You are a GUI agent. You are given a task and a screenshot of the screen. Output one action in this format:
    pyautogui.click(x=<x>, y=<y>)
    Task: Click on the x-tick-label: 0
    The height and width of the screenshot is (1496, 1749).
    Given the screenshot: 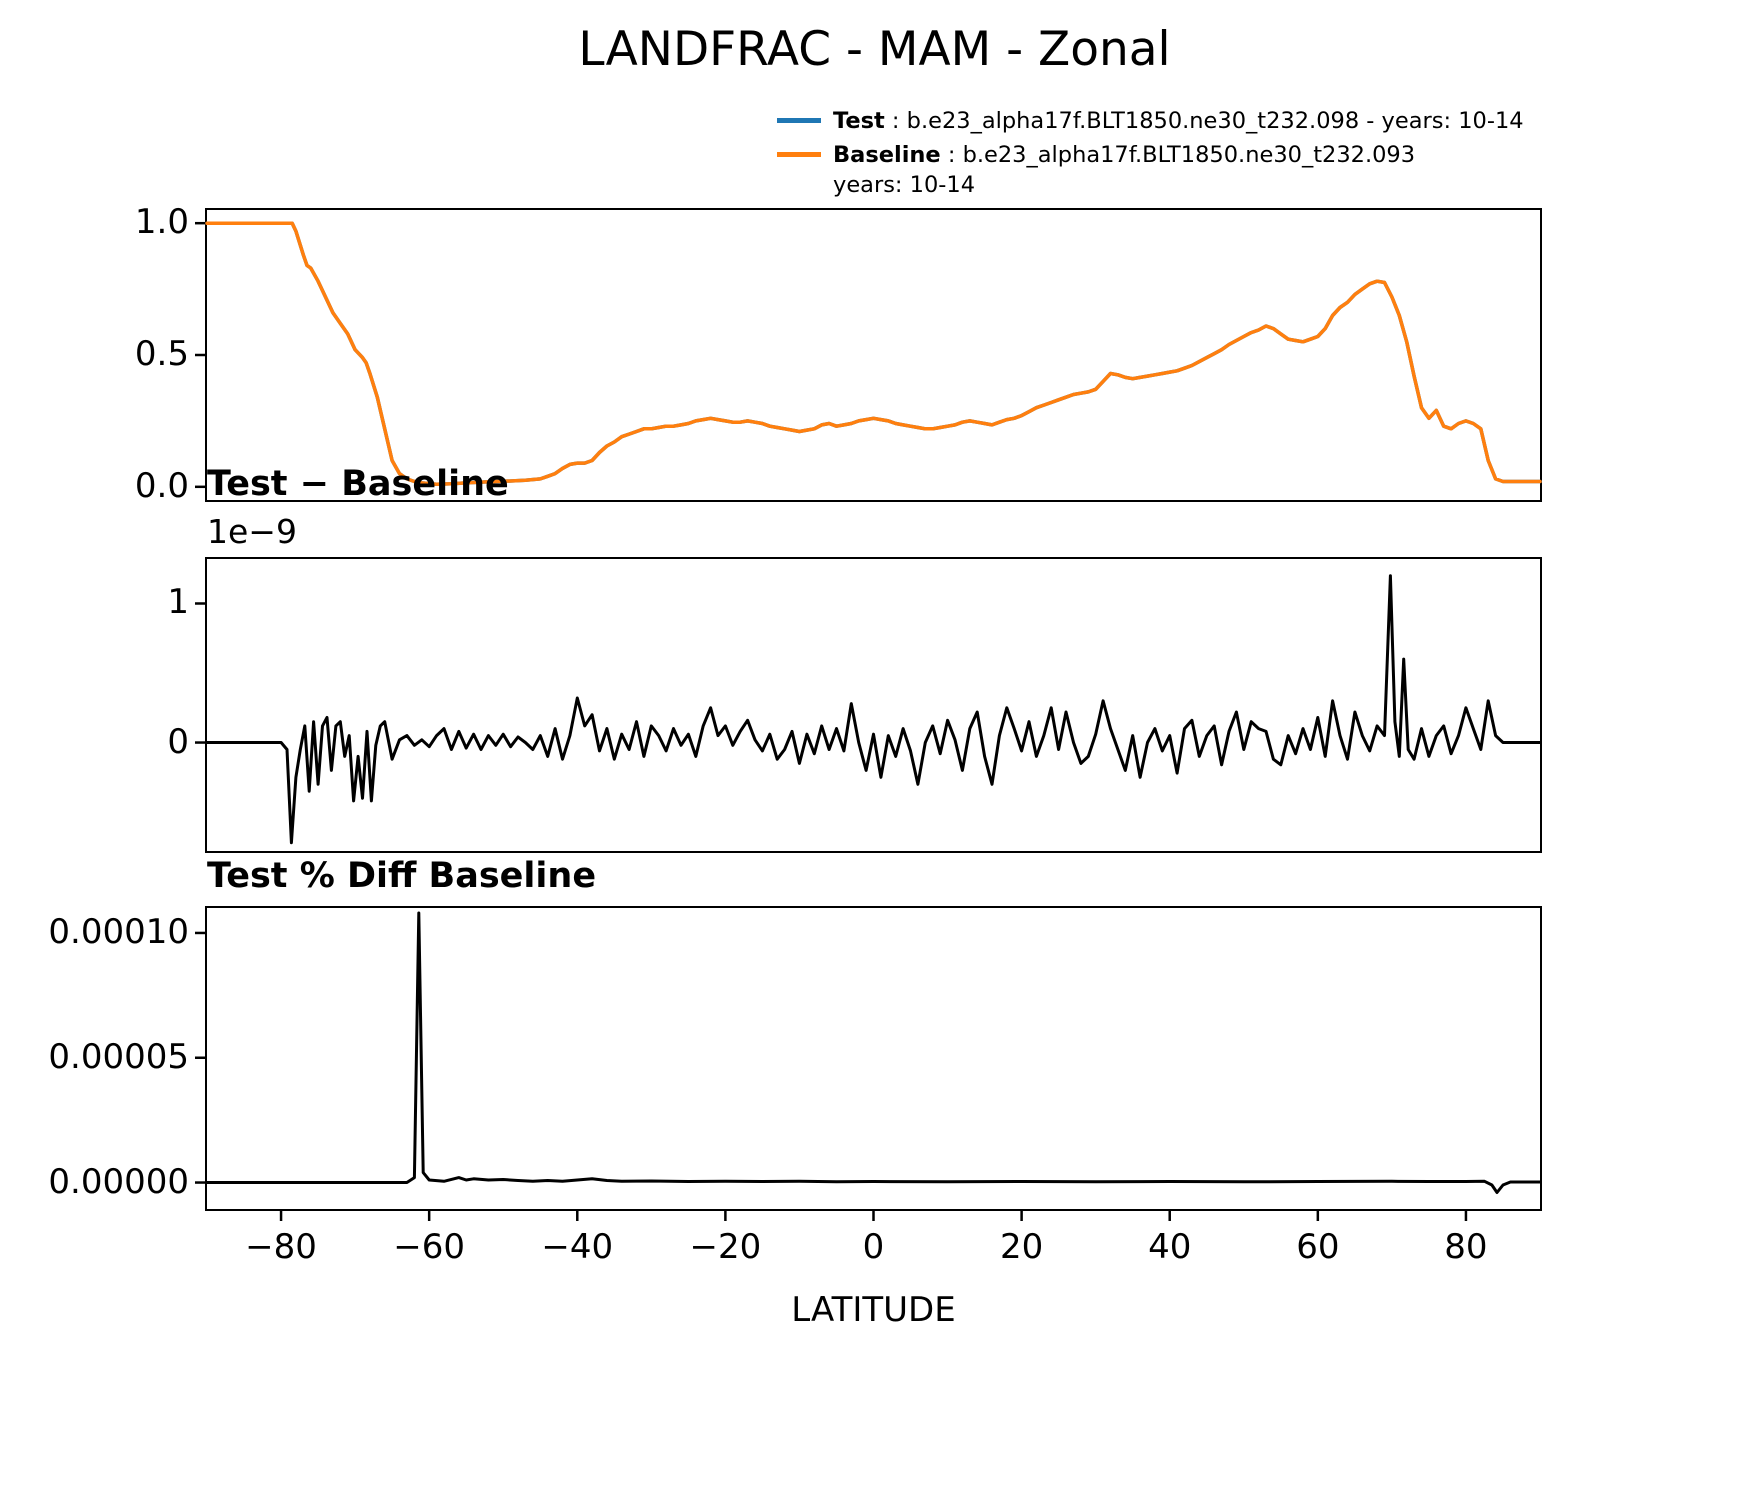 What is the action you would take?
    pyautogui.click(x=873, y=1247)
    